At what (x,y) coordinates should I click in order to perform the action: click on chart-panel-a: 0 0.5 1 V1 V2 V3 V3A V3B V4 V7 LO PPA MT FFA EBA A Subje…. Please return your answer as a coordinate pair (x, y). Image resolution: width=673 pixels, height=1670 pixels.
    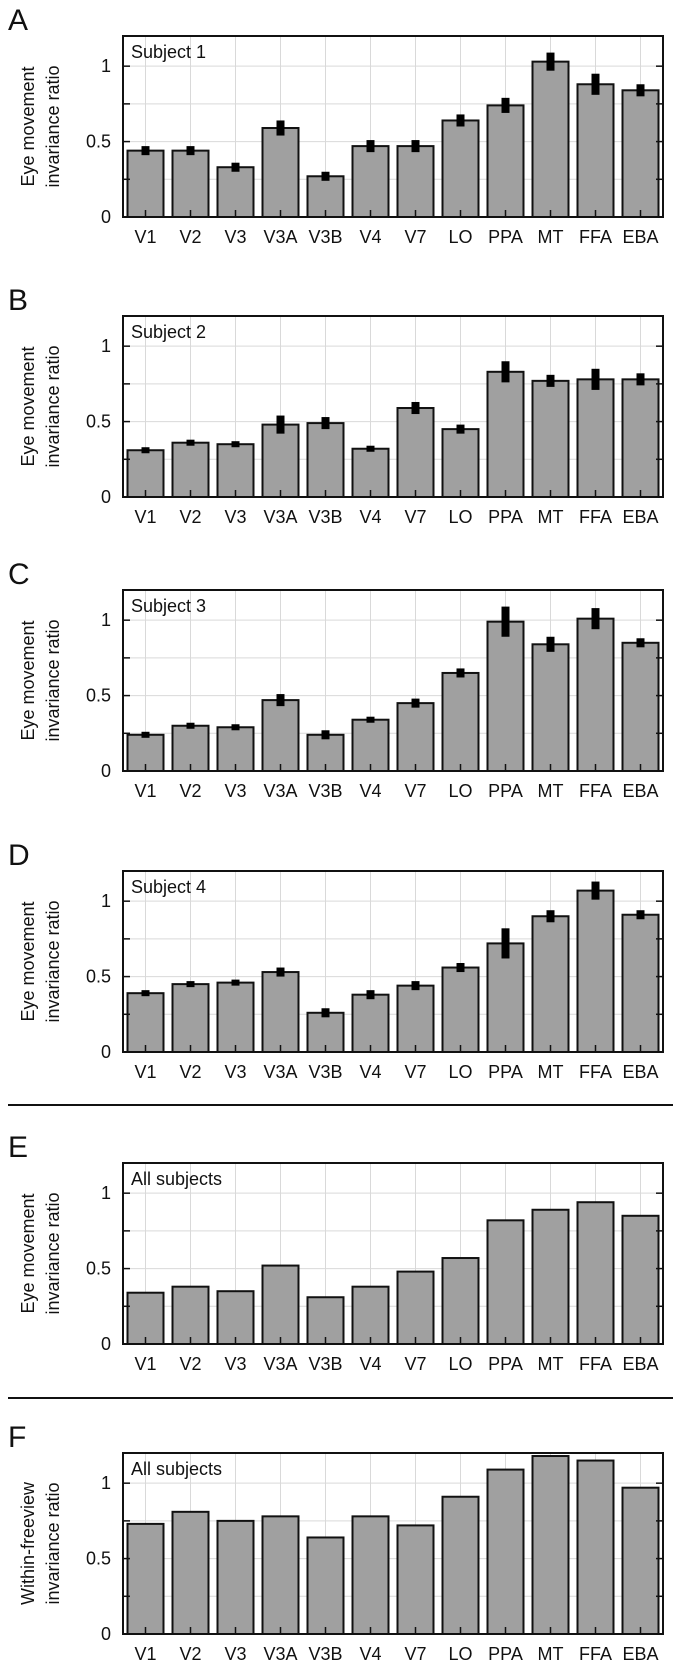
    Looking at the image, I should click on (336, 125).